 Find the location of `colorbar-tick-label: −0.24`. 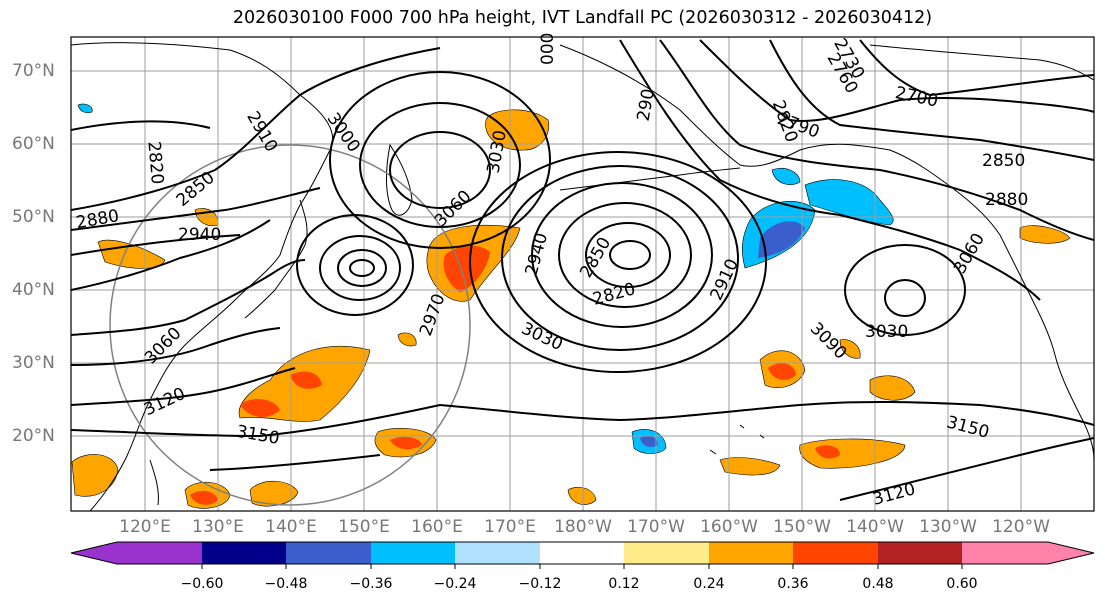

colorbar-tick-label: −0.24 is located at coordinates (455, 584).